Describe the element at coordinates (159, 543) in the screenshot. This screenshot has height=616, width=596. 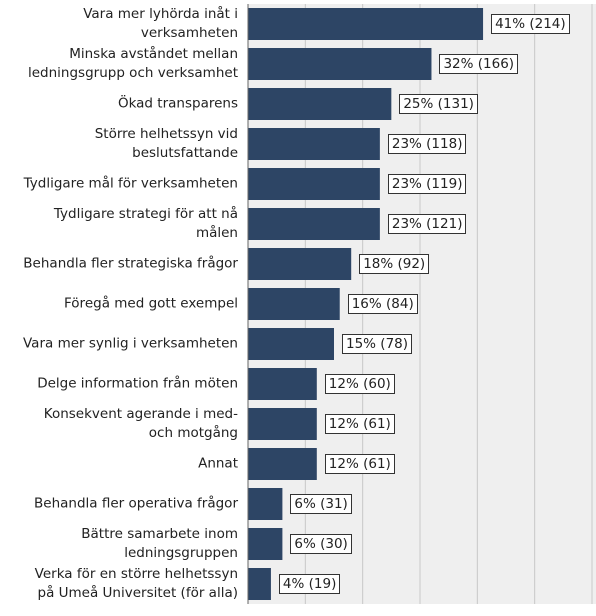
I see `category-label: Bättre samarbete inom ledningsgruppen` at that location.